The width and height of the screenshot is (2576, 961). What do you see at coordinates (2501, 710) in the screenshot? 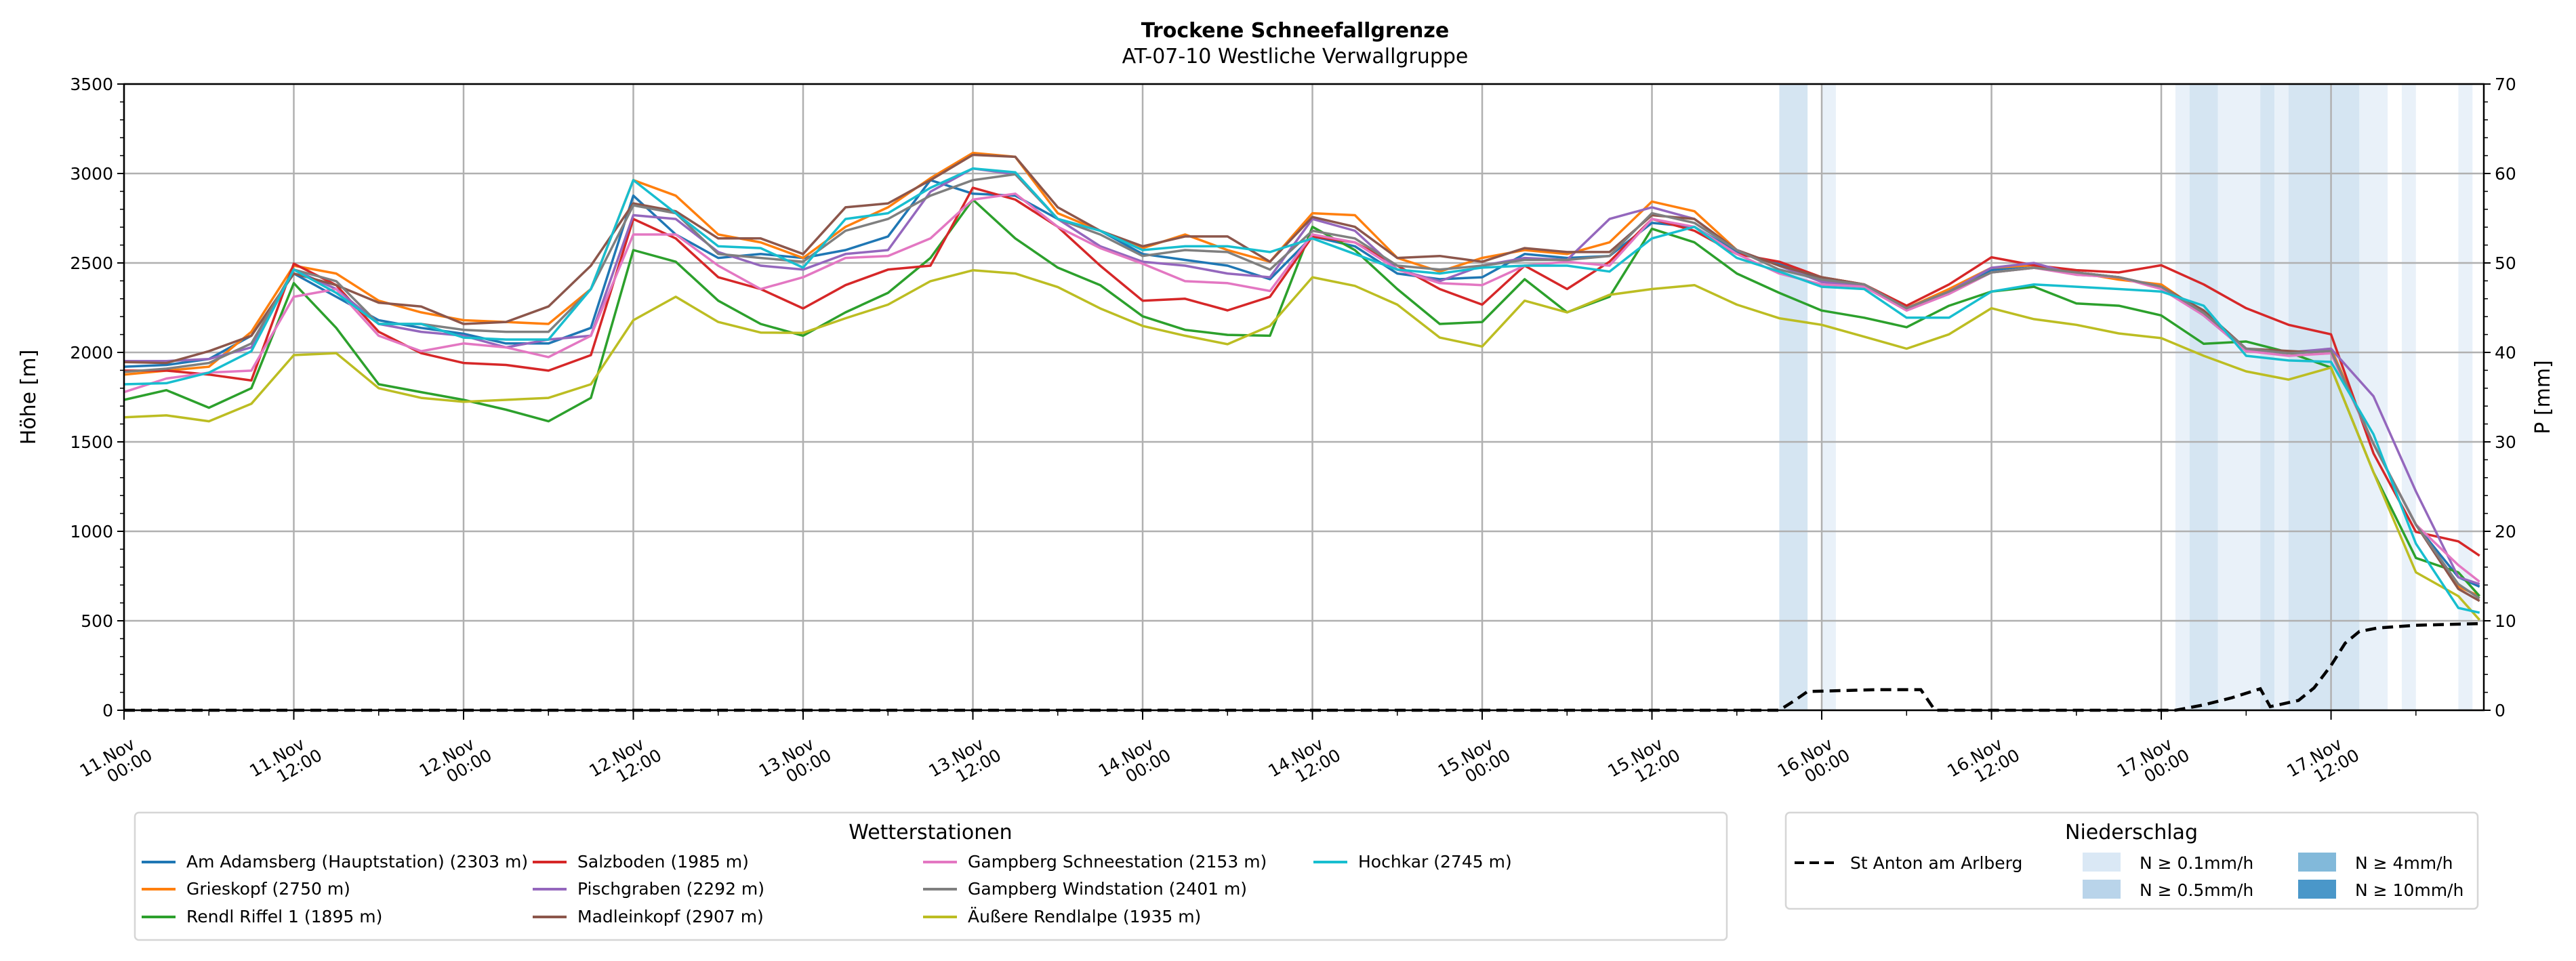
I see `y2-tick-label: 0` at bounding box center [2501, 710].